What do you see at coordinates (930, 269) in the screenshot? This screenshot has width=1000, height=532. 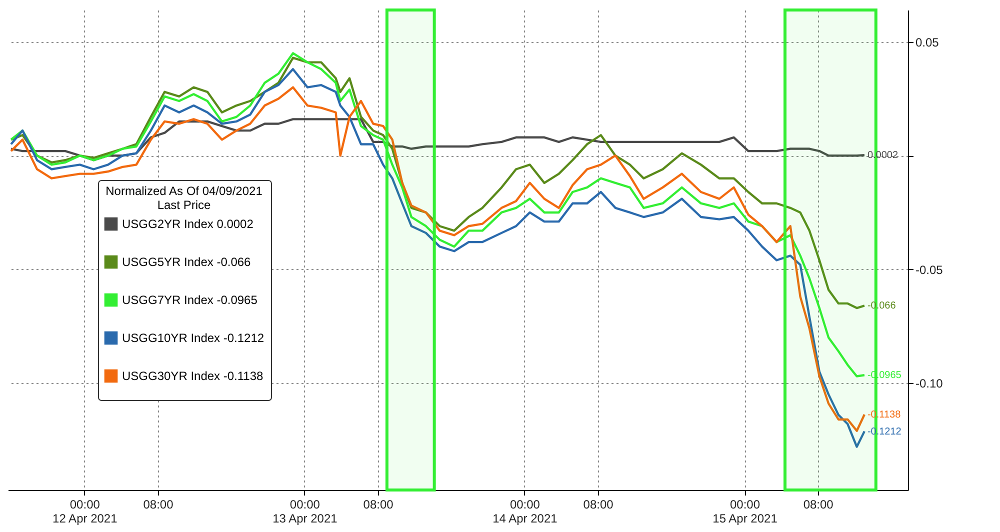 I see `y-tick-label: -0.05` at bounding box center [930, 269].